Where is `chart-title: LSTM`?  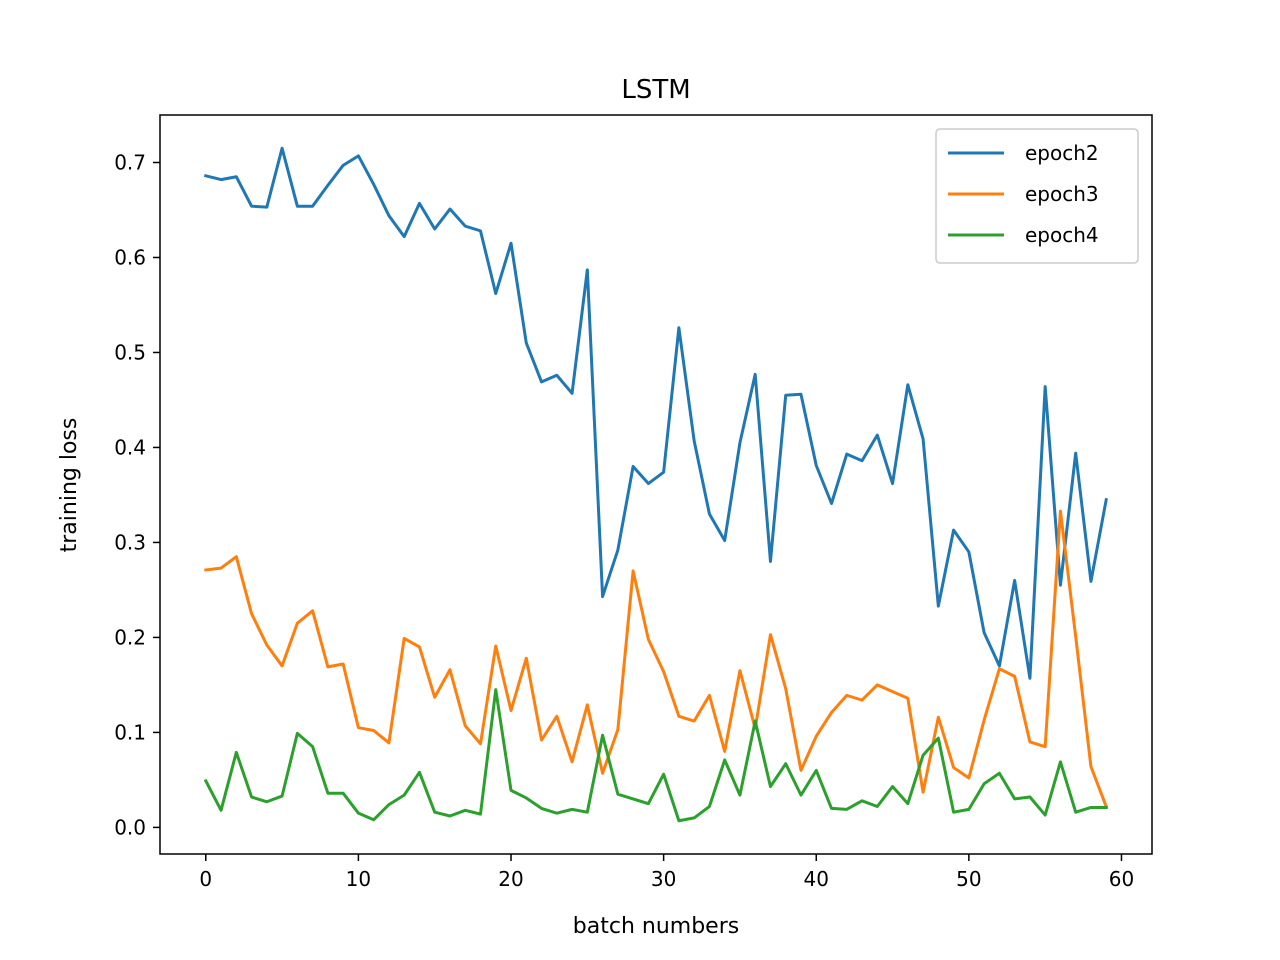 chart-title: LSTM is located at coordinates (655, 90).